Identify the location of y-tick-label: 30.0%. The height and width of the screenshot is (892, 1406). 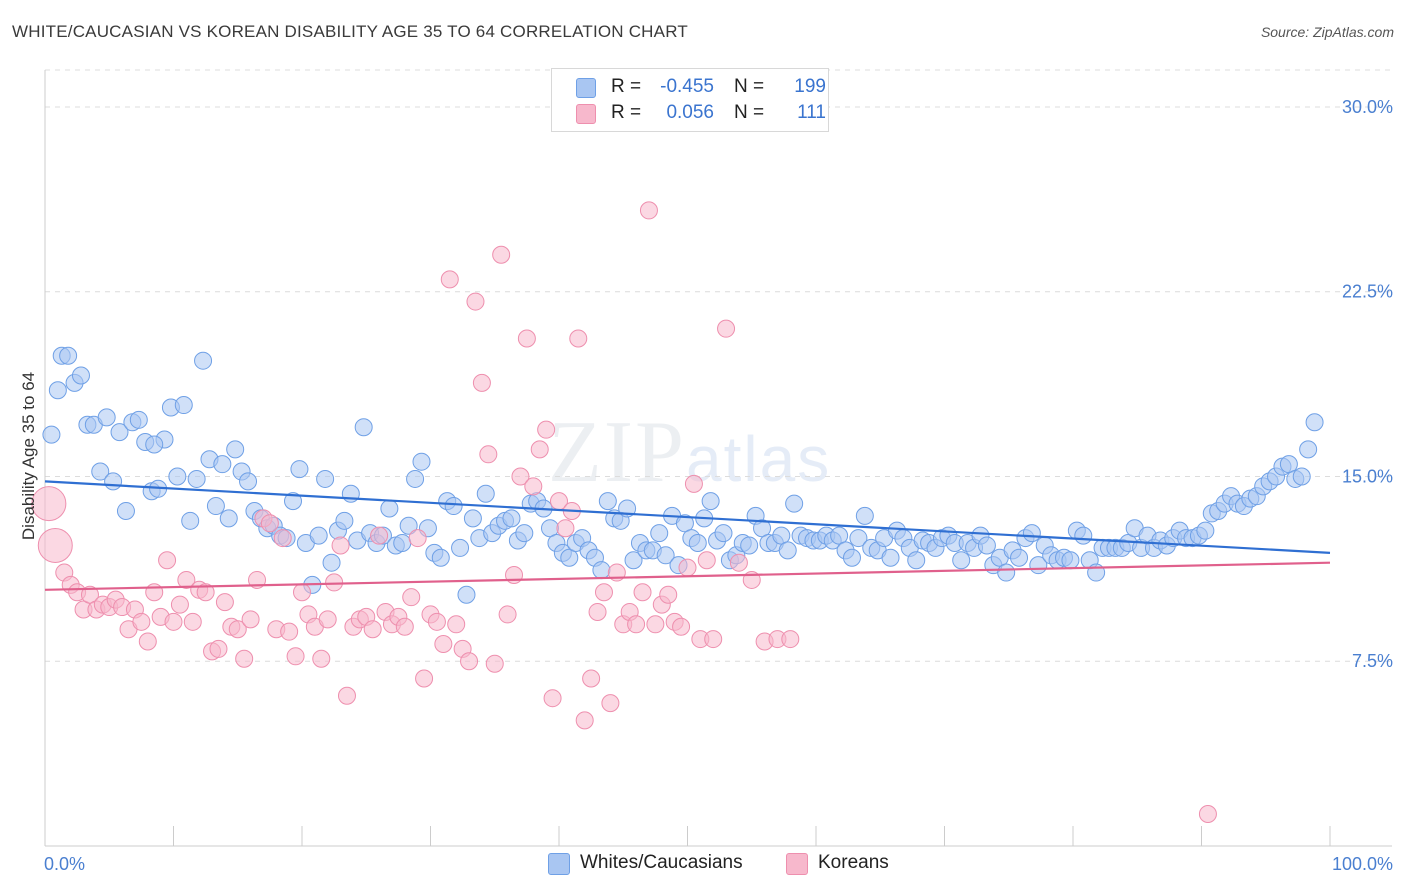
(1367, 107).